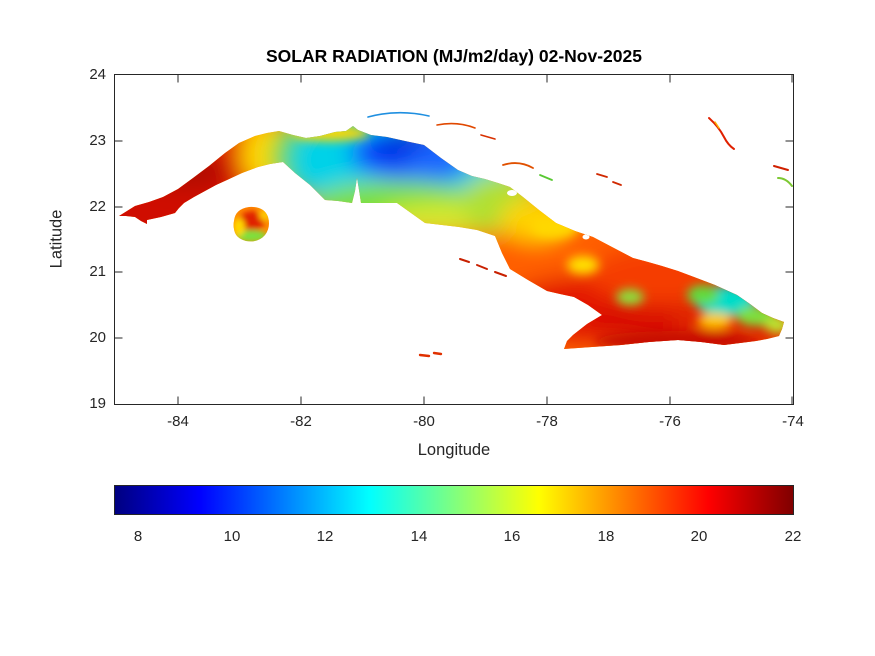  What do you see at coordinates (251, 224) in the screenshot?
I see `isla-de-la-juventud` at bounding box center [251, 224].